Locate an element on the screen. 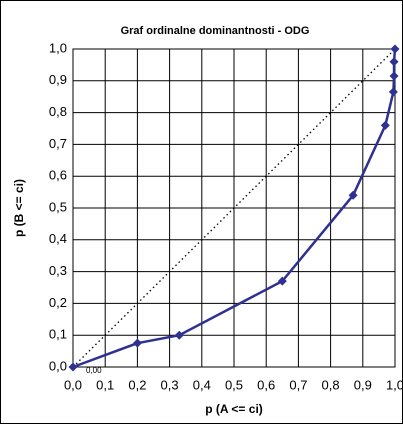 The image size is (403, 424). y-tick-label: 0,0 is located at coordinates (58, 365).